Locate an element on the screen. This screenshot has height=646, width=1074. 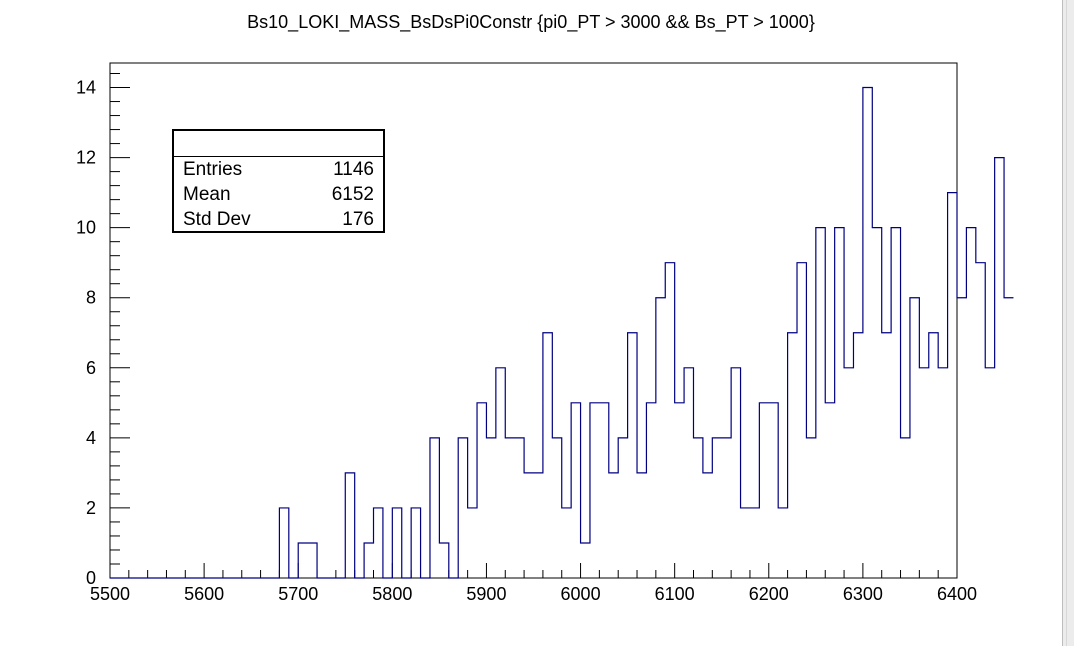
y-tick-label: 0 is located at coordinates (91, 578).